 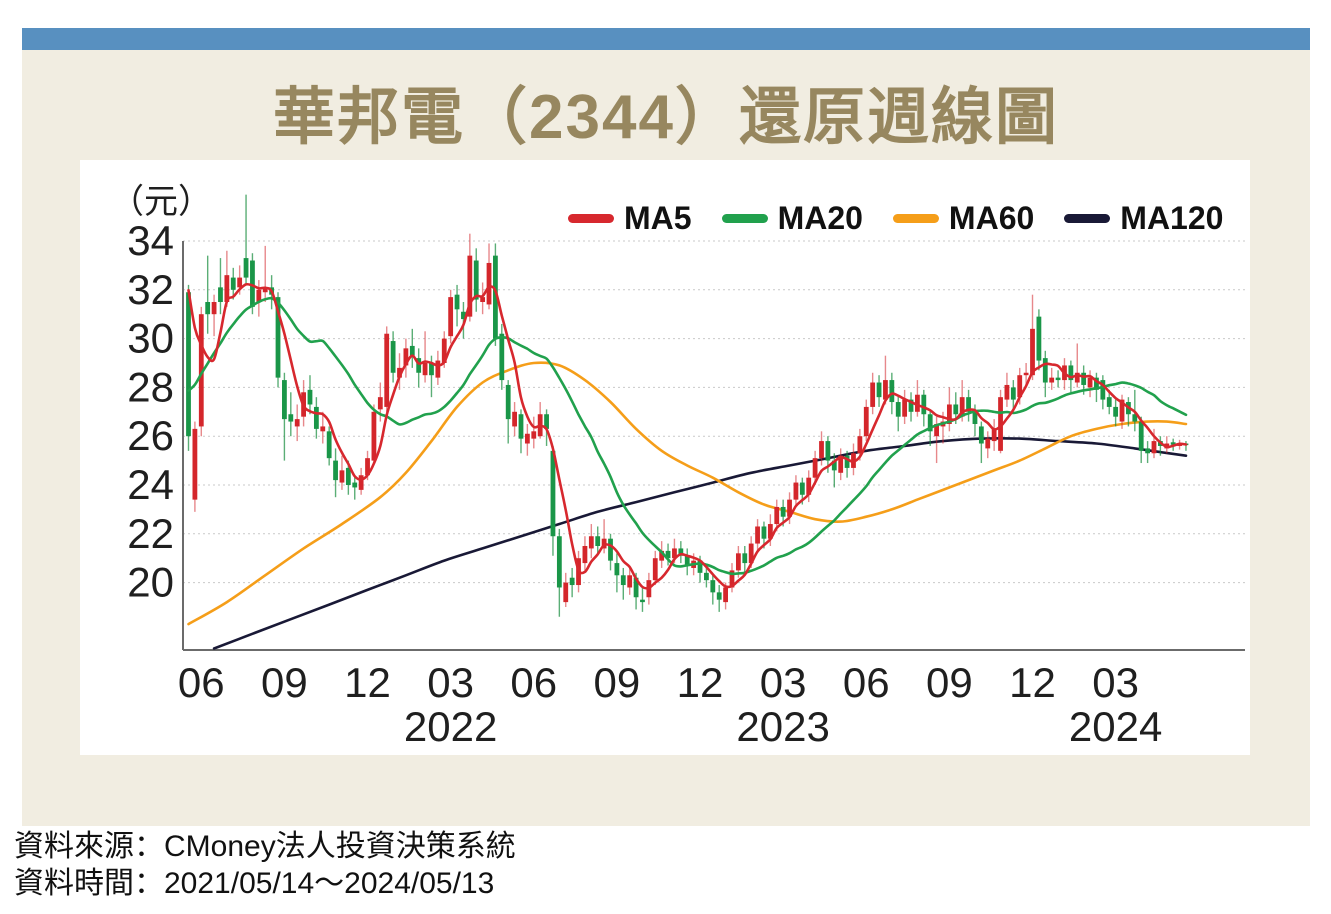 I want to click on legend-label: MA20, so click(x=820, y=218).